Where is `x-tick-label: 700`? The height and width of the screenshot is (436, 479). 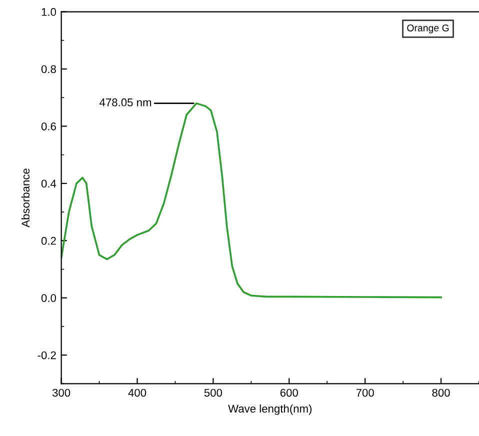
x-tick-label: 700 is located at coordinates (365, 392).